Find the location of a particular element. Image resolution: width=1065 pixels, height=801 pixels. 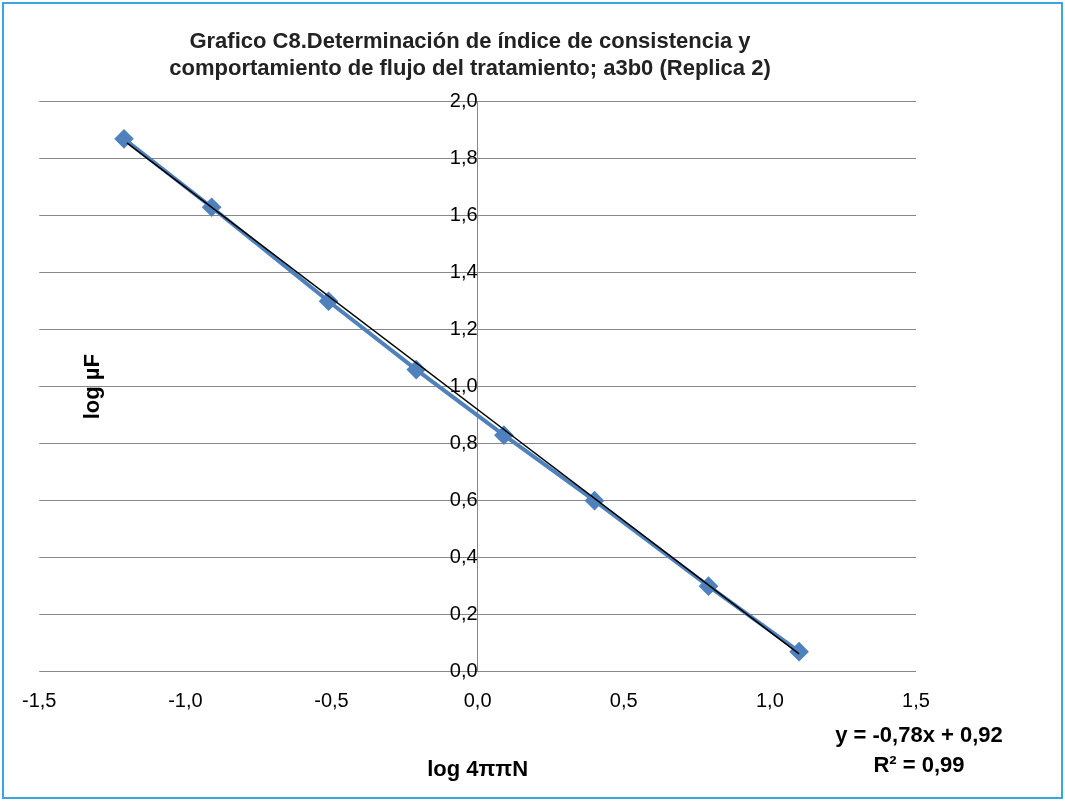

x-tick-label: 1,5 is located at coordinates (916, 700).